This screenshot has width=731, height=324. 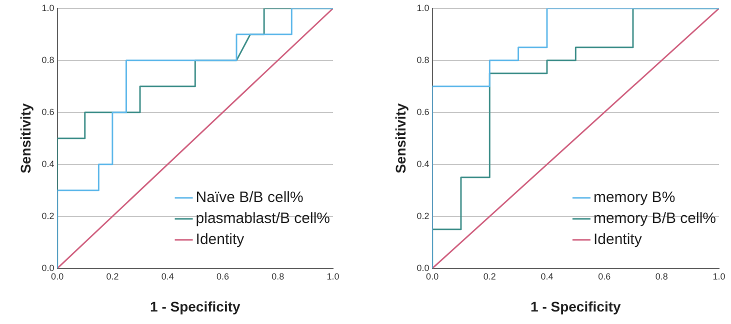 What do you see at coordinates (634, 197) in the screenshot?
I see `legend-label: memory B%` at bounding box center [634, 197].